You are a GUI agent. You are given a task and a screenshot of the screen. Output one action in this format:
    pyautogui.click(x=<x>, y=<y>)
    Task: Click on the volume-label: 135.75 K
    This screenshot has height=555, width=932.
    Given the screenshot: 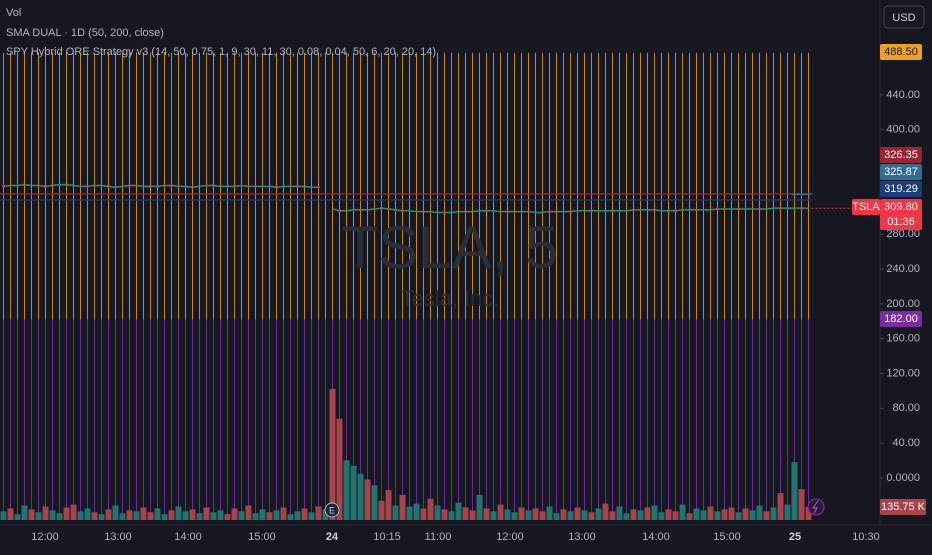 What is the action you would take?
    pyautogui.click(x=903, y=507)
    